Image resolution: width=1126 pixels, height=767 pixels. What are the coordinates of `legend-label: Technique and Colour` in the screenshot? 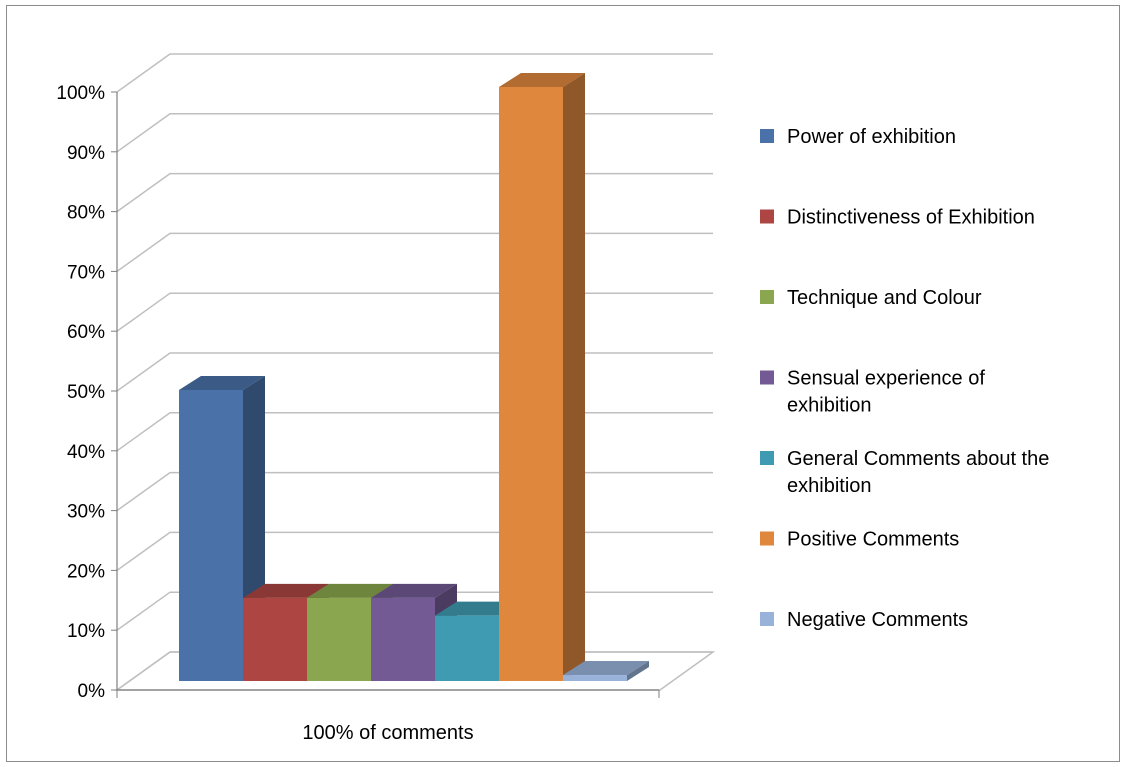 It's located at (884, 298).